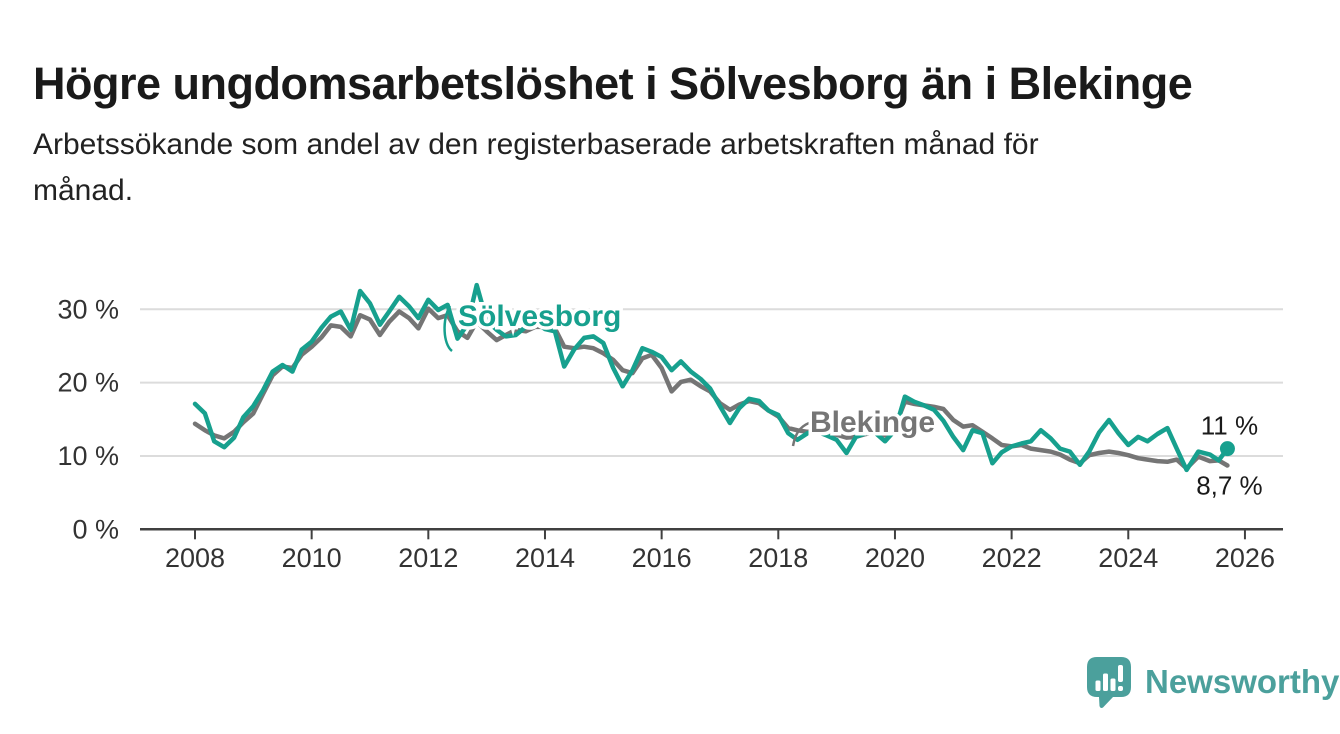 This screenshot has height=734, width=1340. Describe the element at coordinates (1245, 558) in the screenshot. I see `x-axis-tick-label: 2026` at that location.